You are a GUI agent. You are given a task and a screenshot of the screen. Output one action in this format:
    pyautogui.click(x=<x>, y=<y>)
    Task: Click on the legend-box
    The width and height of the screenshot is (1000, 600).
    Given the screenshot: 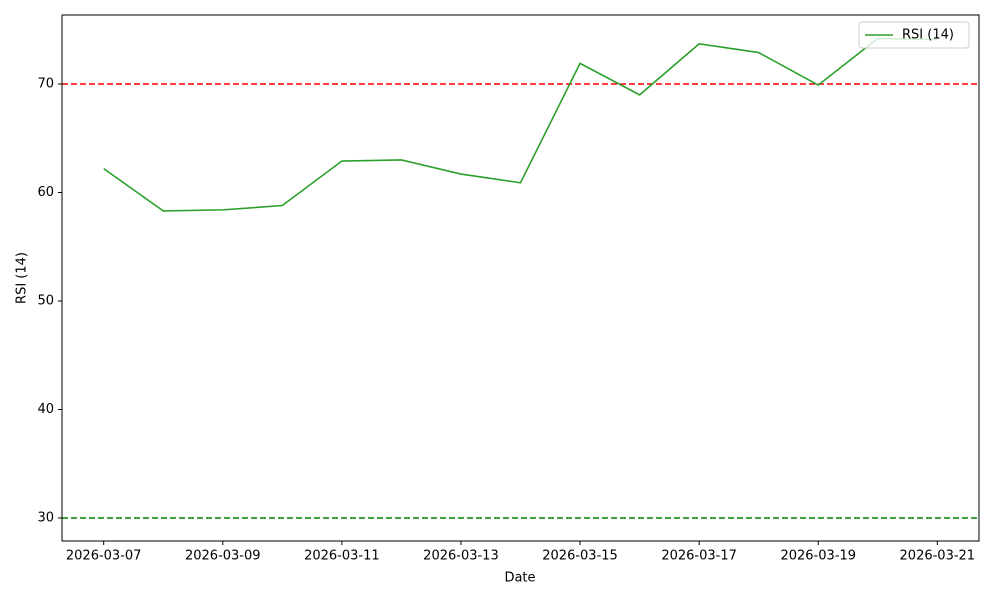 What is the action you would take?
    pyautogui.click(x=914, y=35)
    